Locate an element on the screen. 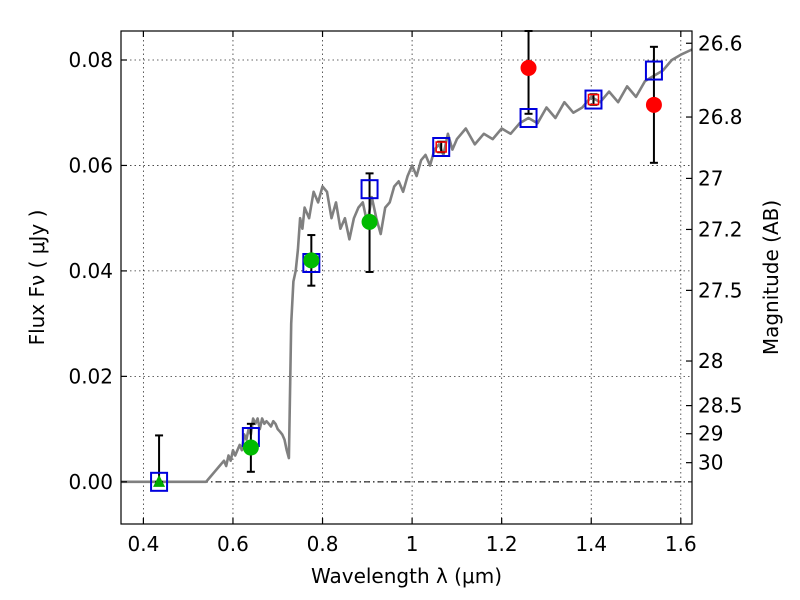  x-tick-label: 1 is located at coordinates (412, 544).